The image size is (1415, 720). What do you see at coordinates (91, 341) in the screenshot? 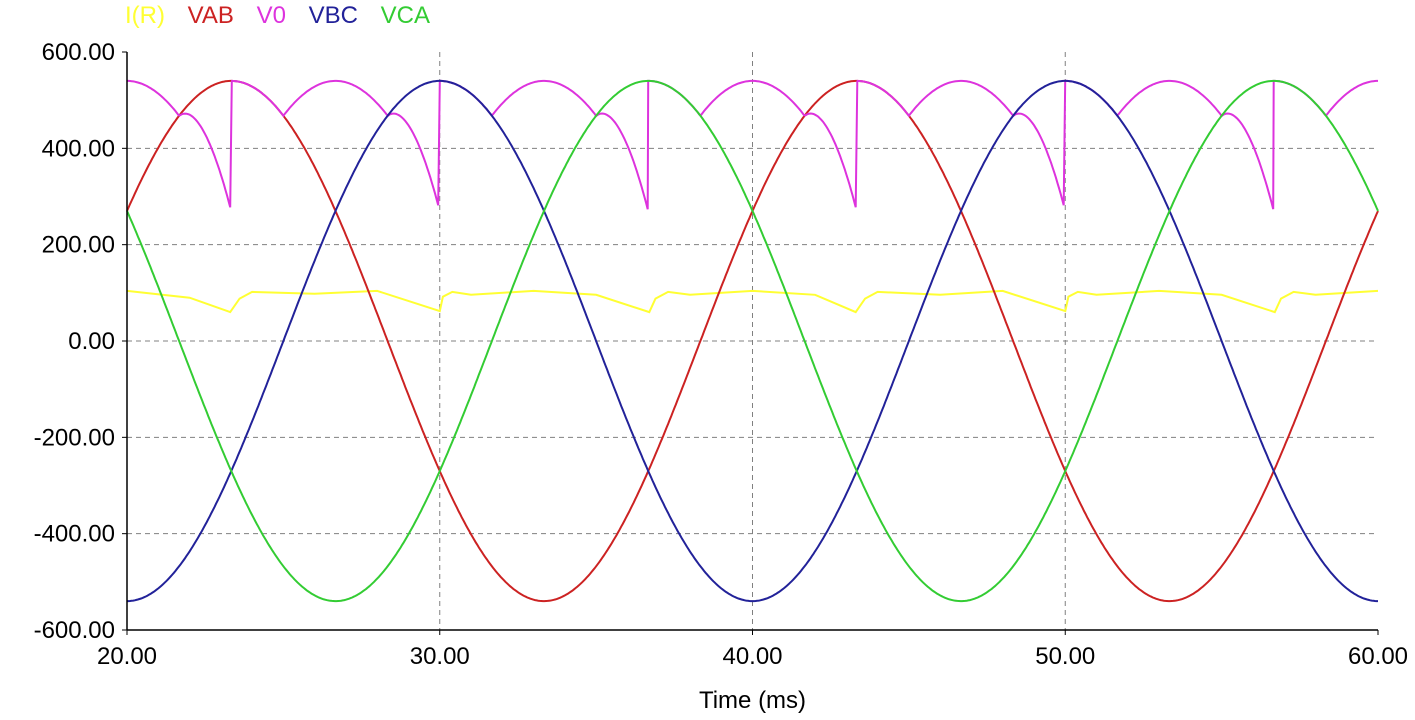
I see `y-tick-label: 0.00` at bounding box center [91, 341].